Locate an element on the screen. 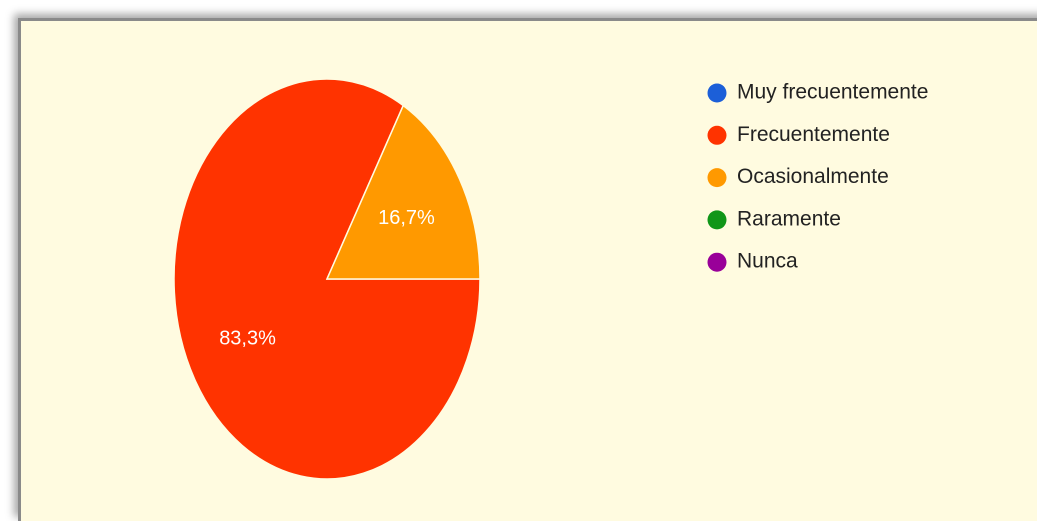 The image size is (1037, 521). legend-label: Nunca is located at coordinates (767, 261).